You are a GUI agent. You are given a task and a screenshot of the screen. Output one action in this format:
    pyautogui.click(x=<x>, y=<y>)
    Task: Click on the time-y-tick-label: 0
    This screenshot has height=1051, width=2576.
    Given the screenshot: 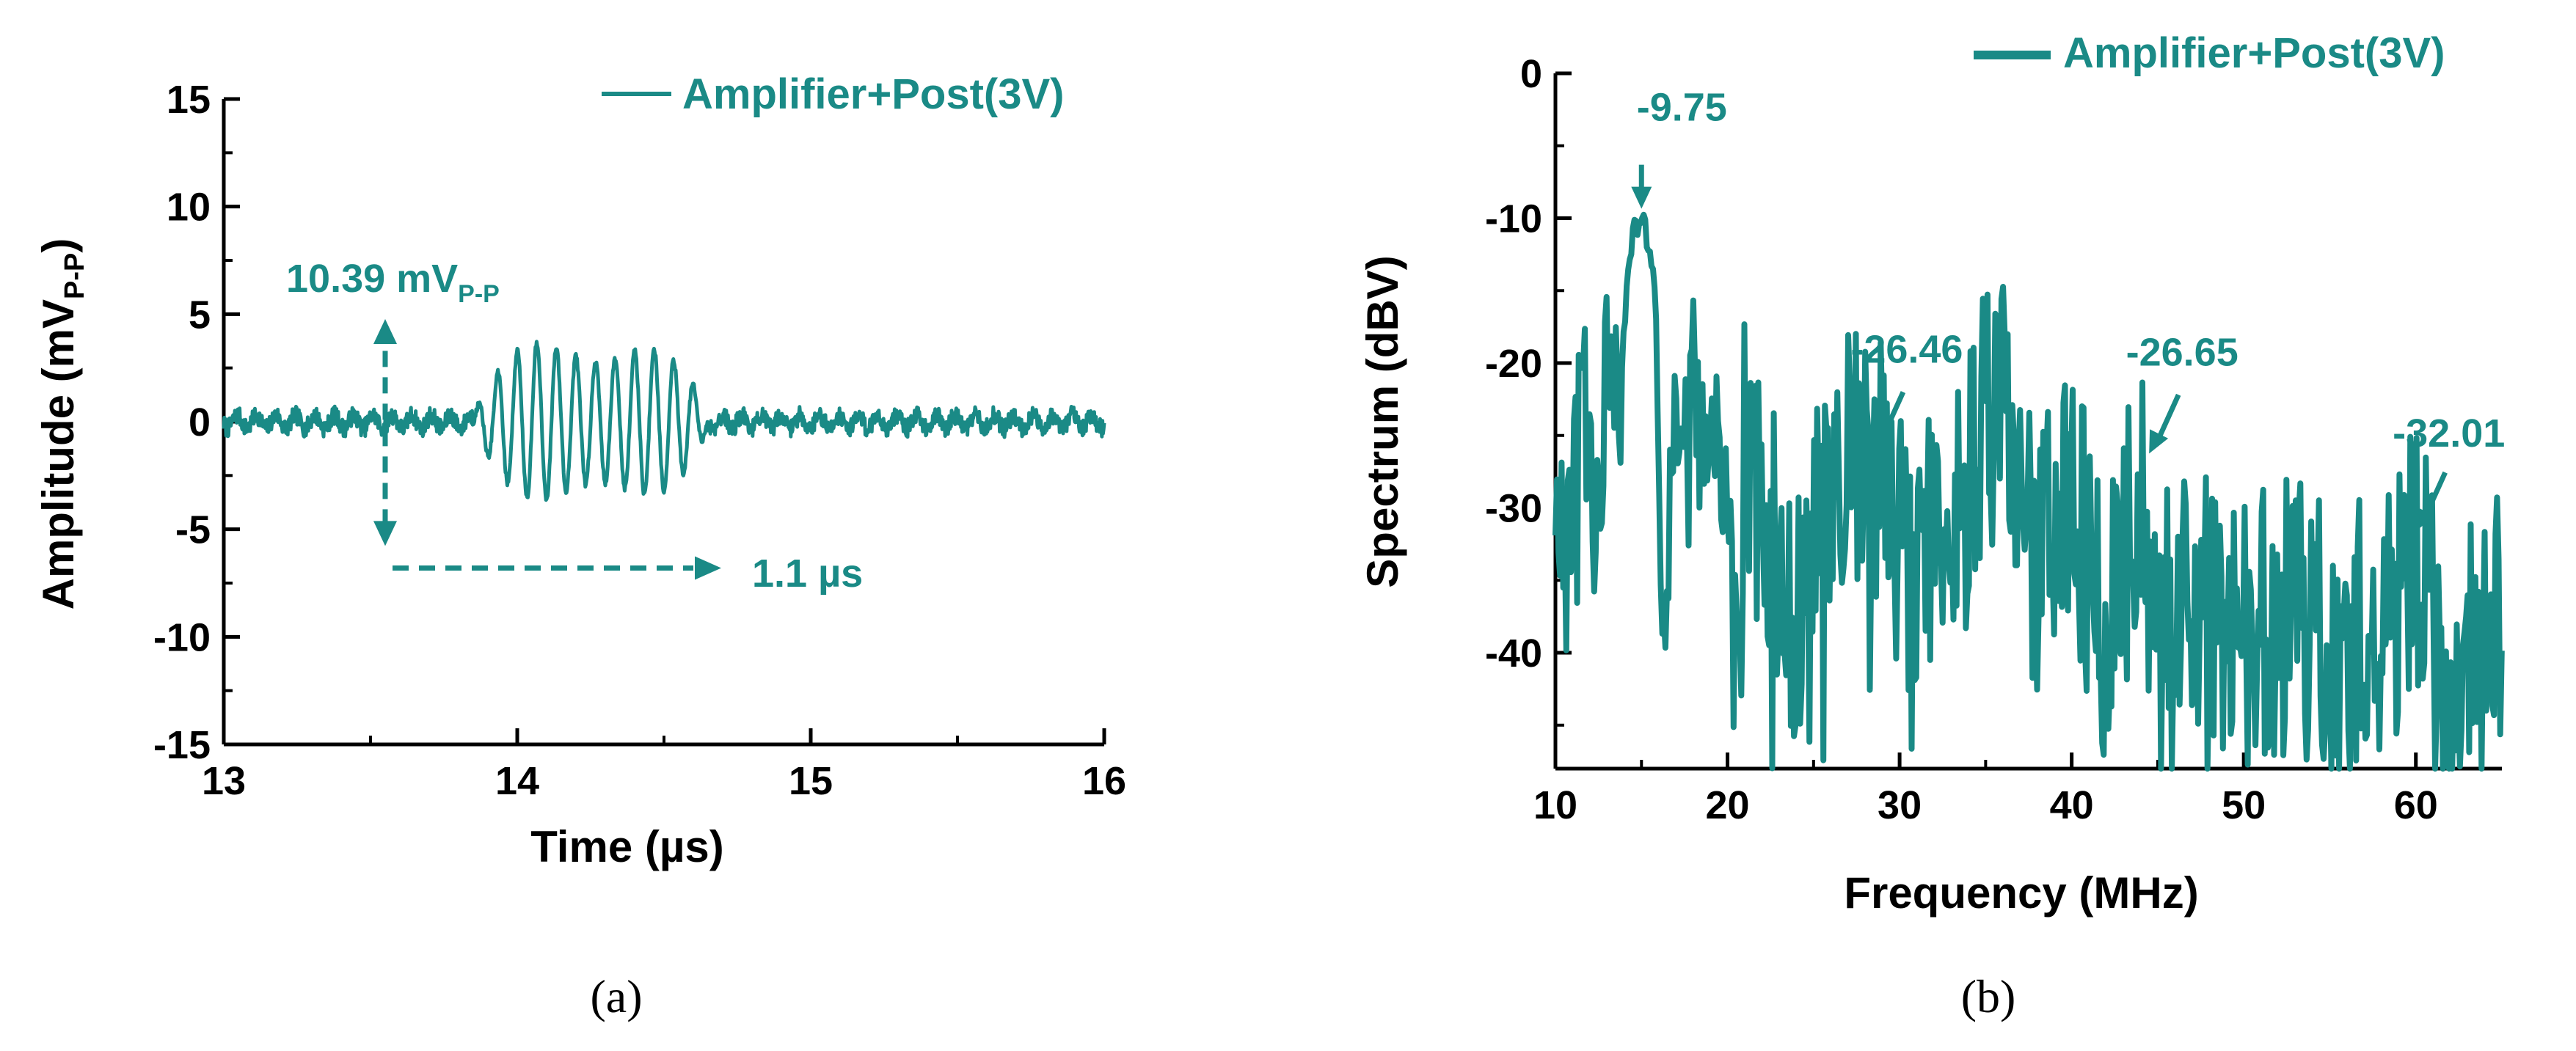 What is the action you would take?
    pyautogui.click(x=200, y=422)
    